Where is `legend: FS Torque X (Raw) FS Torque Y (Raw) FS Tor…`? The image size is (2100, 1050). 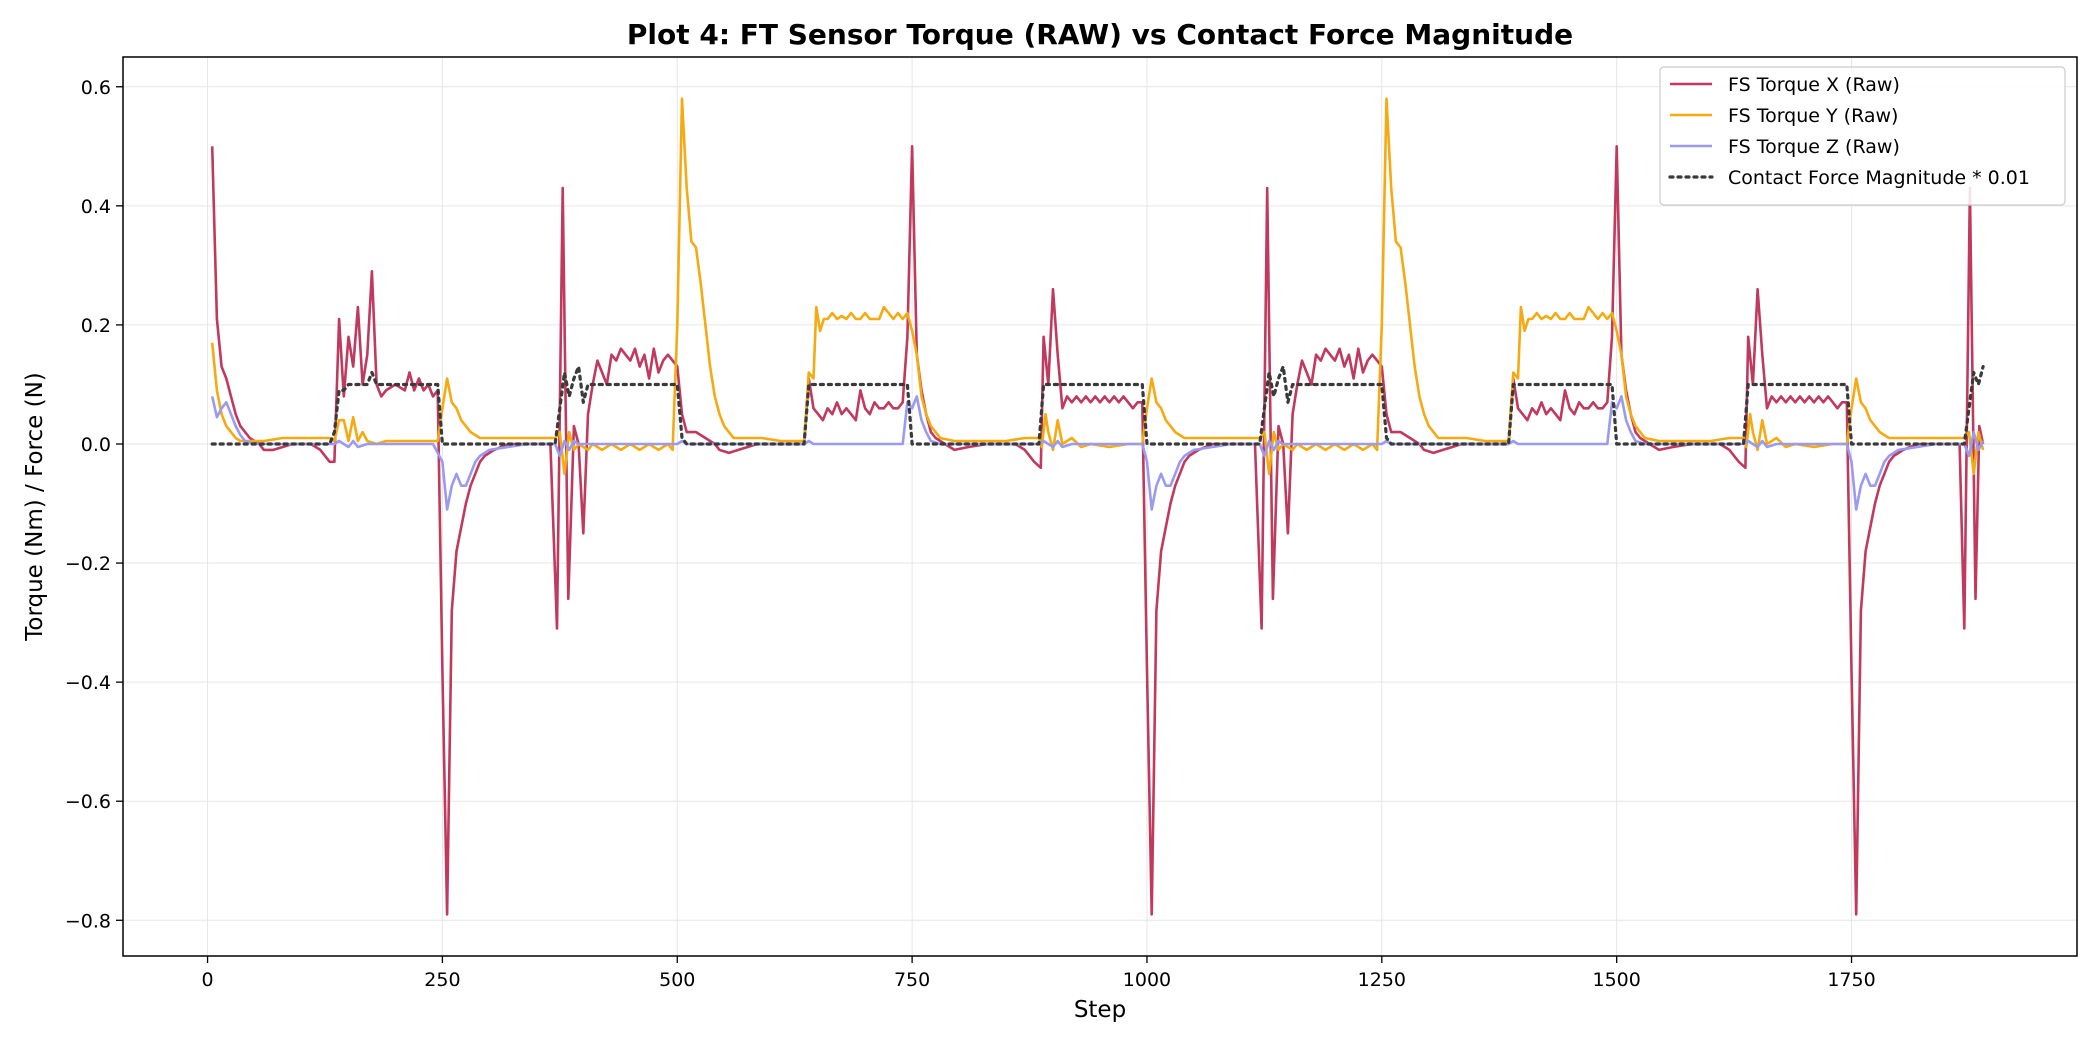
legend: FS Torque X (Raw) FS Torque Y (Raw) FS Tor… is located at coordinates (1862, 136).